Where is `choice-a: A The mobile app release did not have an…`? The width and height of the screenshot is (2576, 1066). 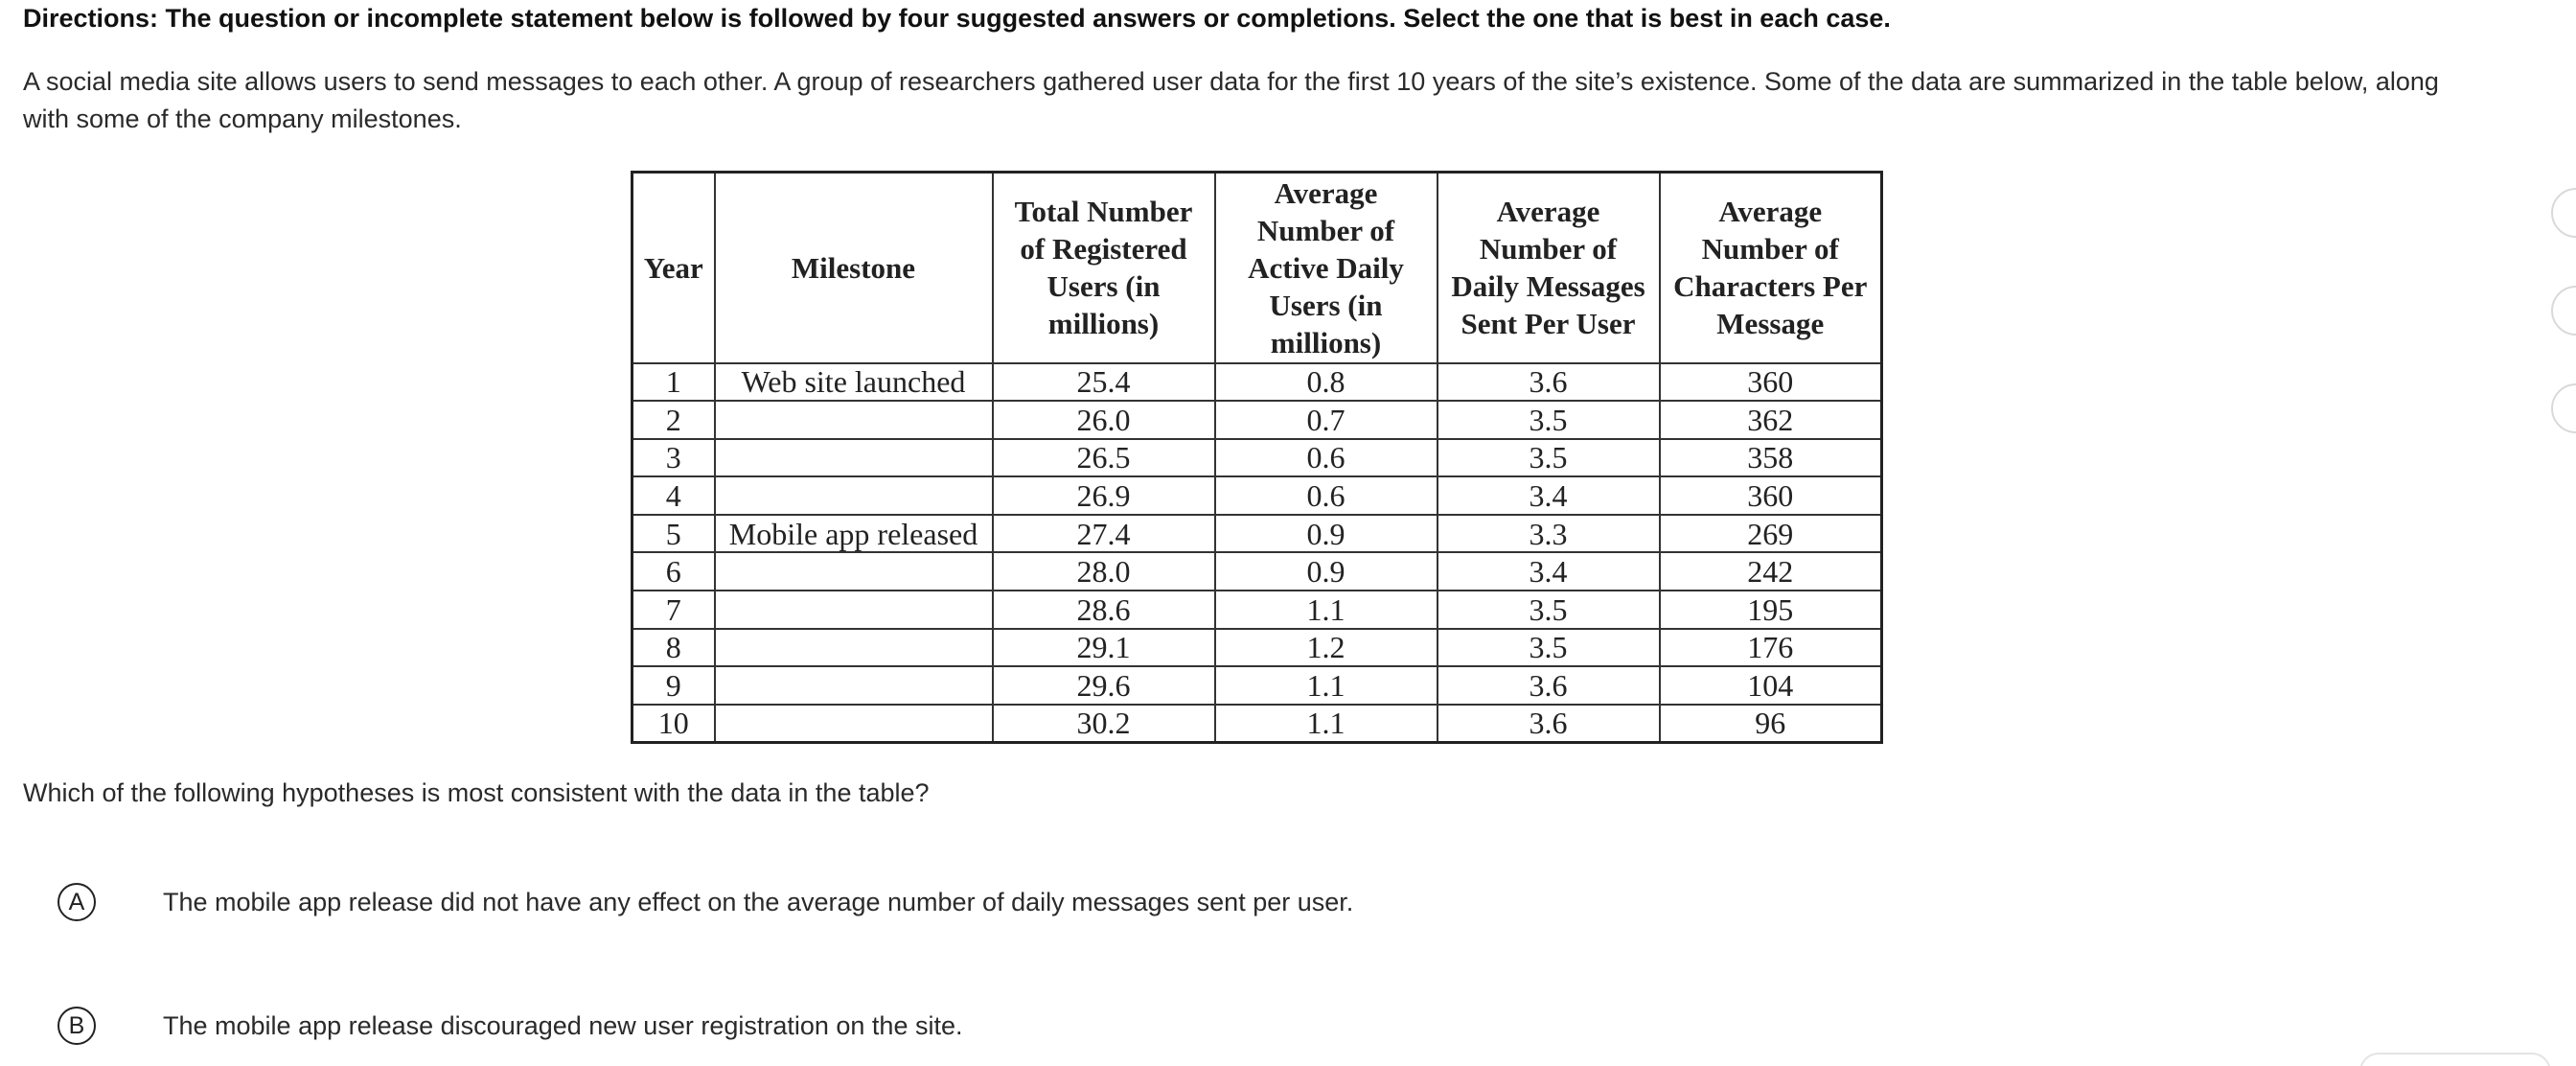
choice-a: A The mobile app release did not have an… is located at coordinates (705, 902).